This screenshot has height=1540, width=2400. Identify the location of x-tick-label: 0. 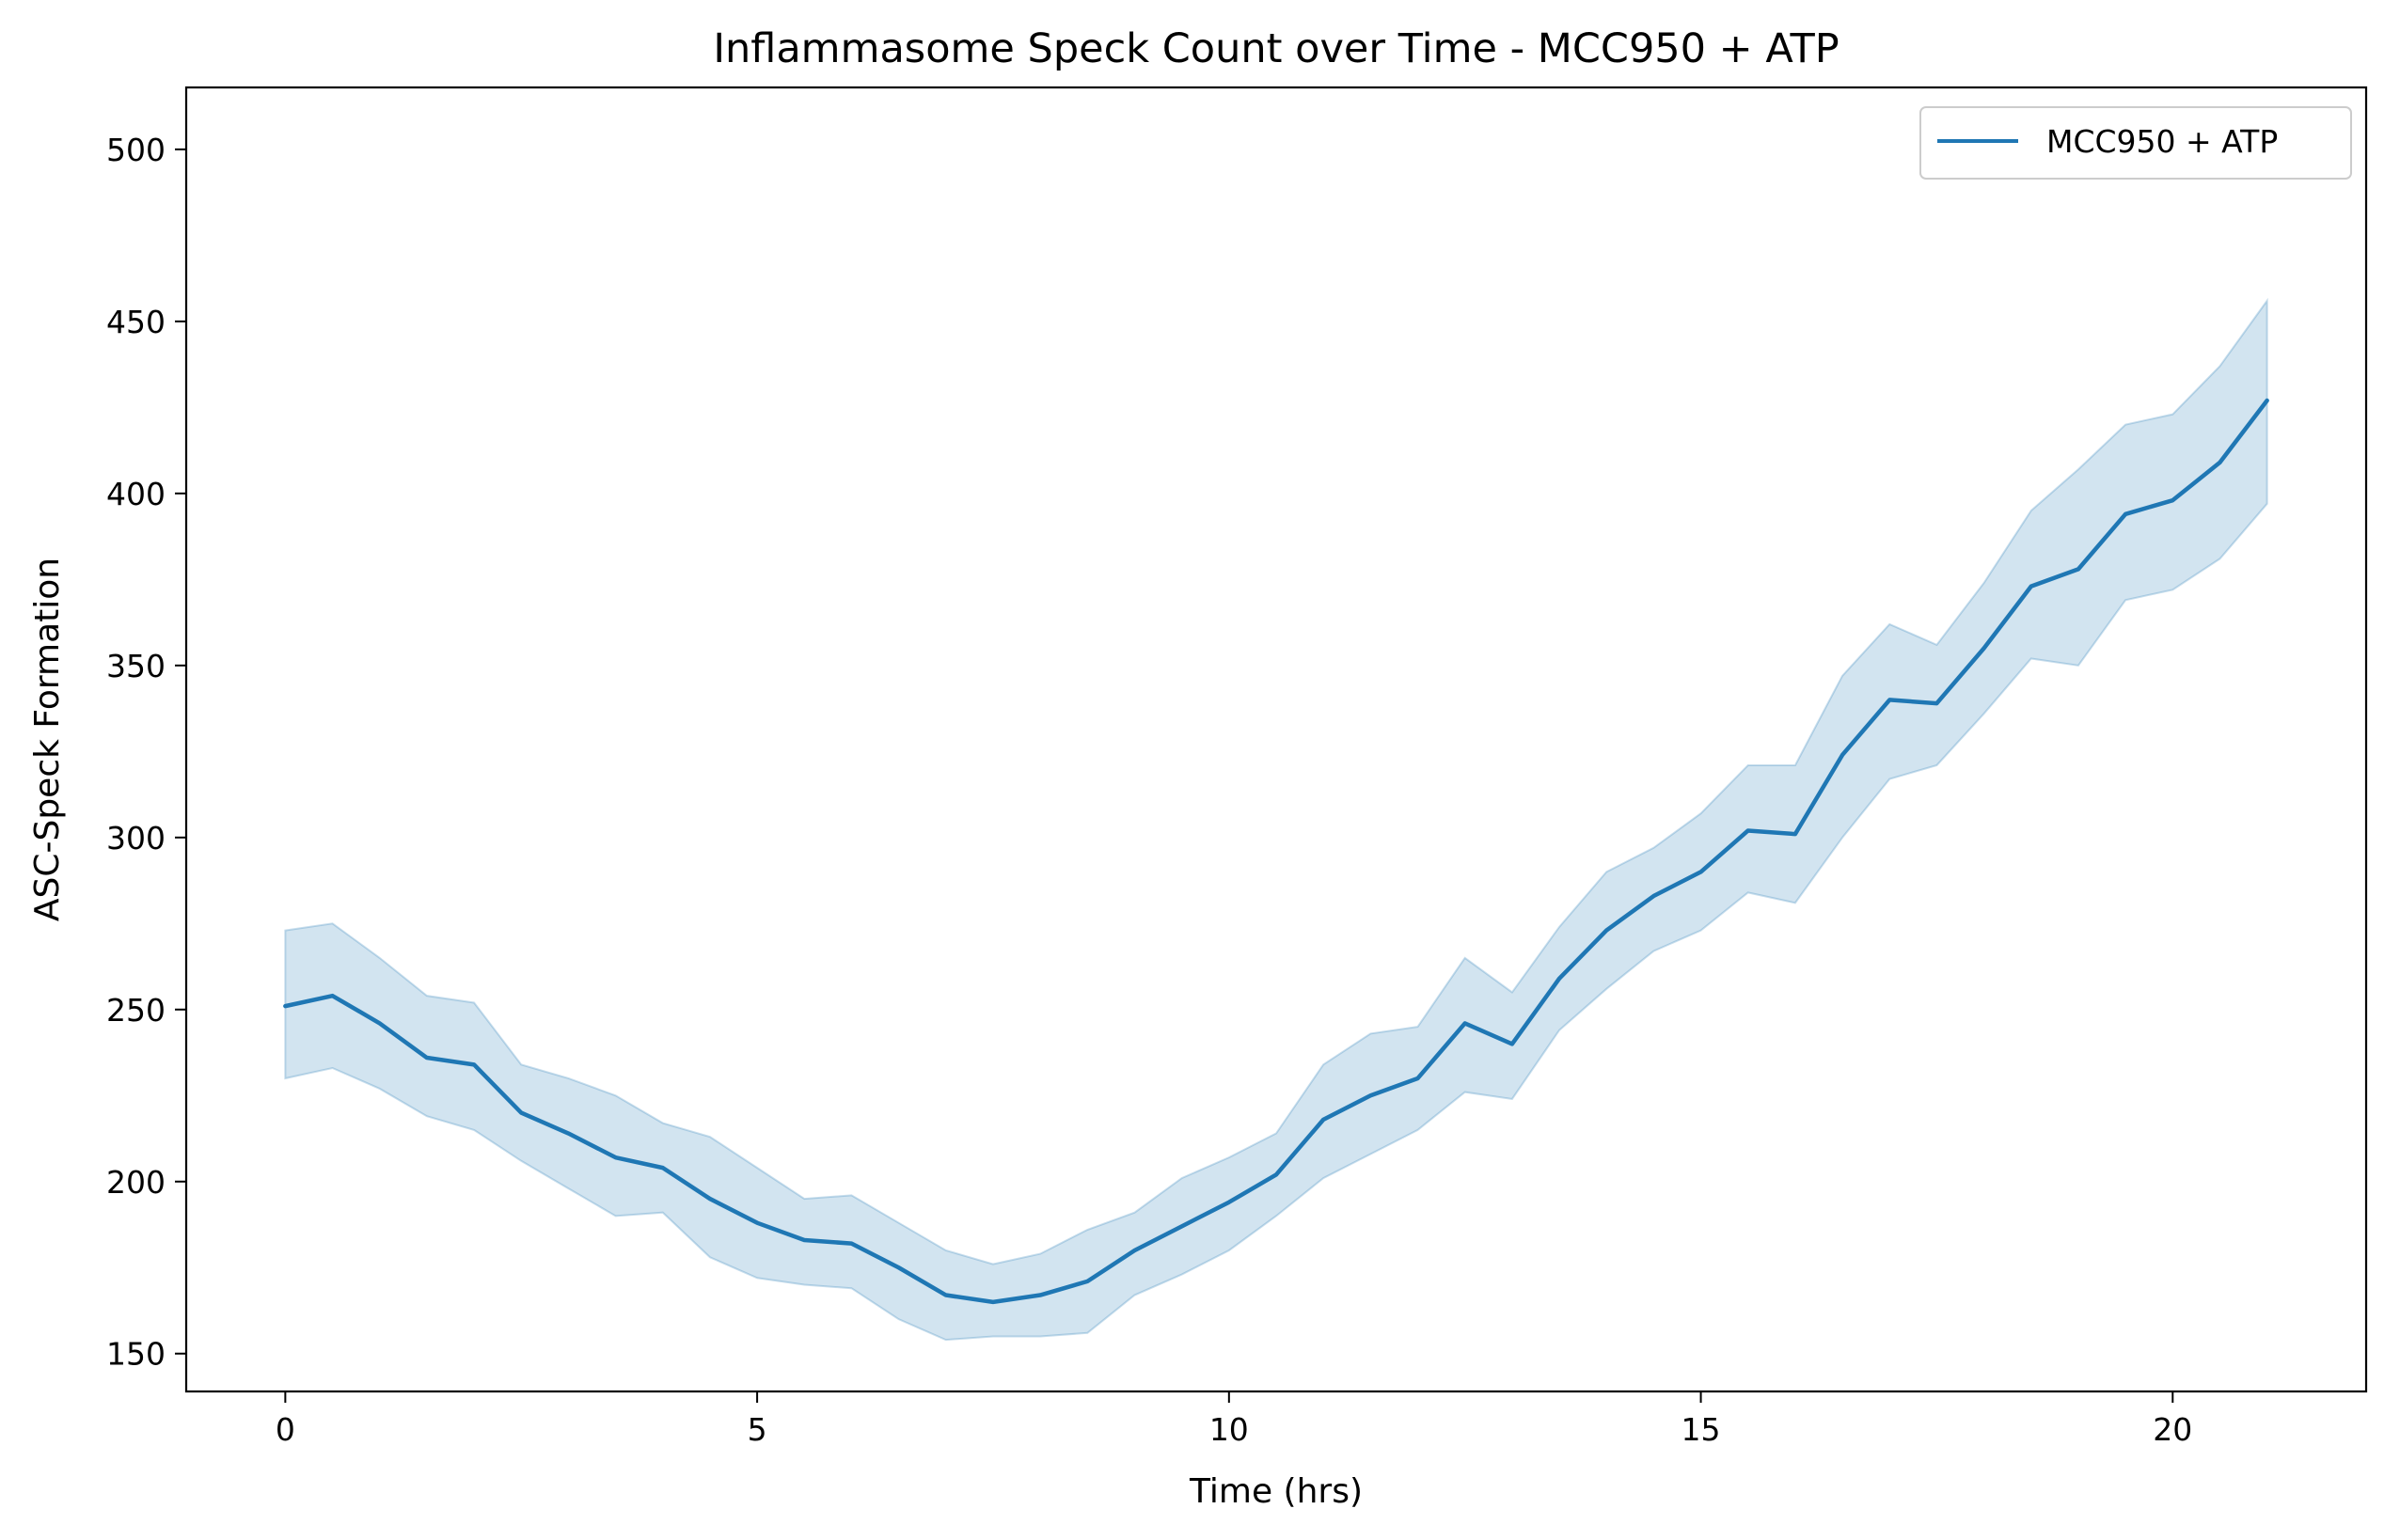
(285, 1429).